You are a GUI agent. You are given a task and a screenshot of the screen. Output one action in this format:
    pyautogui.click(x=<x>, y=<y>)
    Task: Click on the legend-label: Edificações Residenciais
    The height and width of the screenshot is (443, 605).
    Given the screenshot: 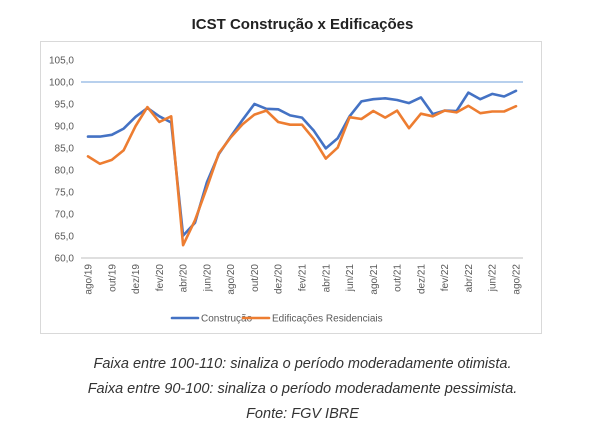 What is the action you would take?
    pyautogui.click(x=327, y=319)
    